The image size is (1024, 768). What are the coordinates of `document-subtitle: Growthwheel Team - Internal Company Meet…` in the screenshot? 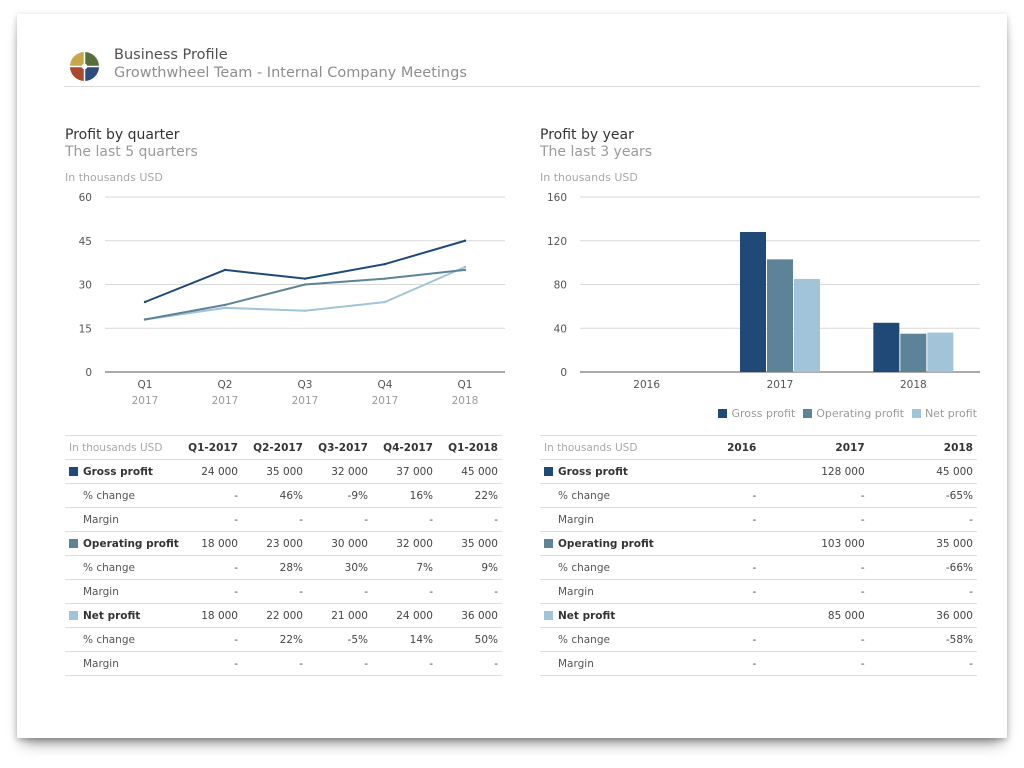 It's located at (290, 73).